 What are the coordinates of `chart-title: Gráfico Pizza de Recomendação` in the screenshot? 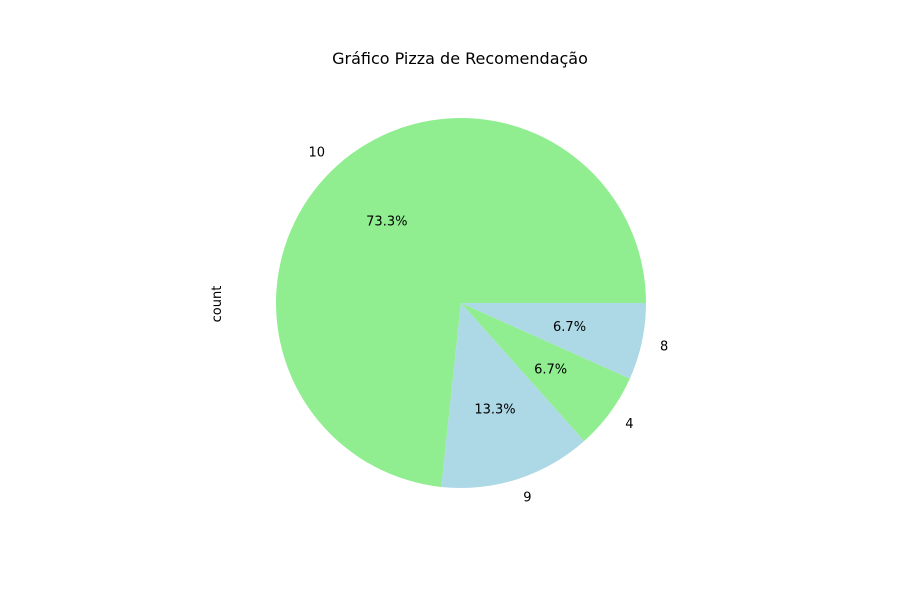 It's located at (460, 58).